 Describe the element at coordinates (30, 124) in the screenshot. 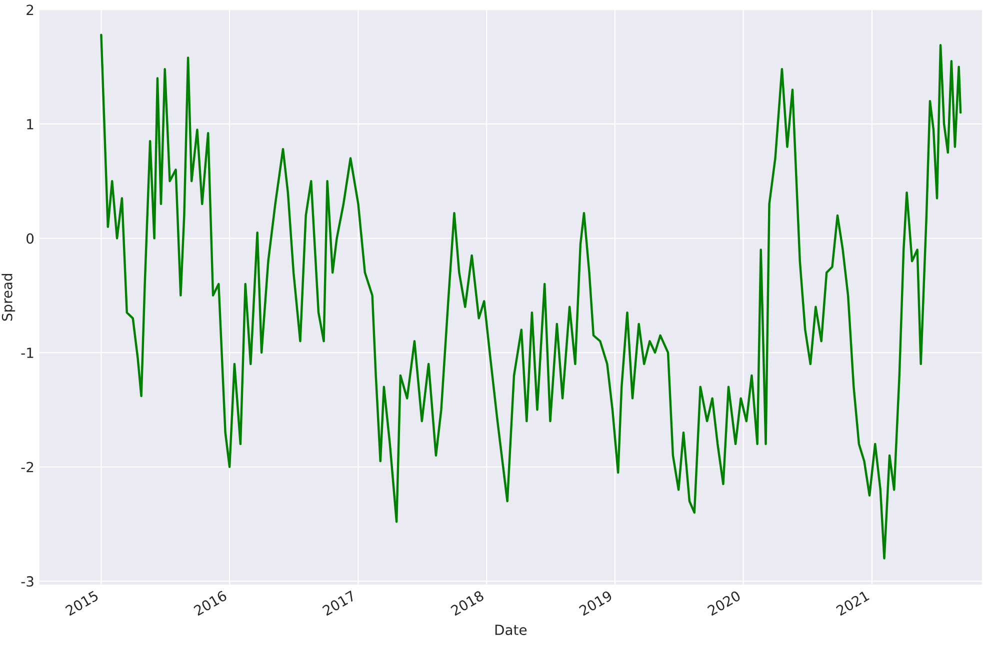

I see `y-tick-label: 1` at that location.